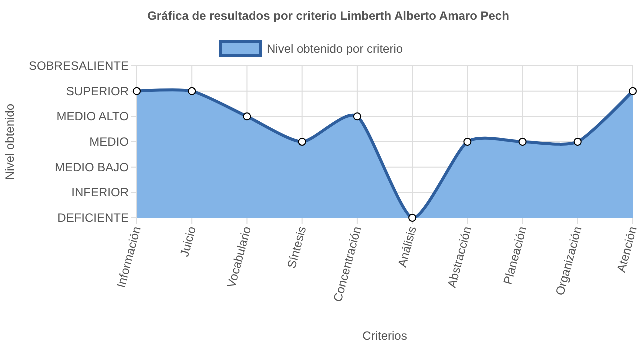 This screenshot has height=348, width=637. What do you see at coordinates (91, 167) in the screenshot?
I see `text: MEDIO BAJO` at bounding box center [91, 167].